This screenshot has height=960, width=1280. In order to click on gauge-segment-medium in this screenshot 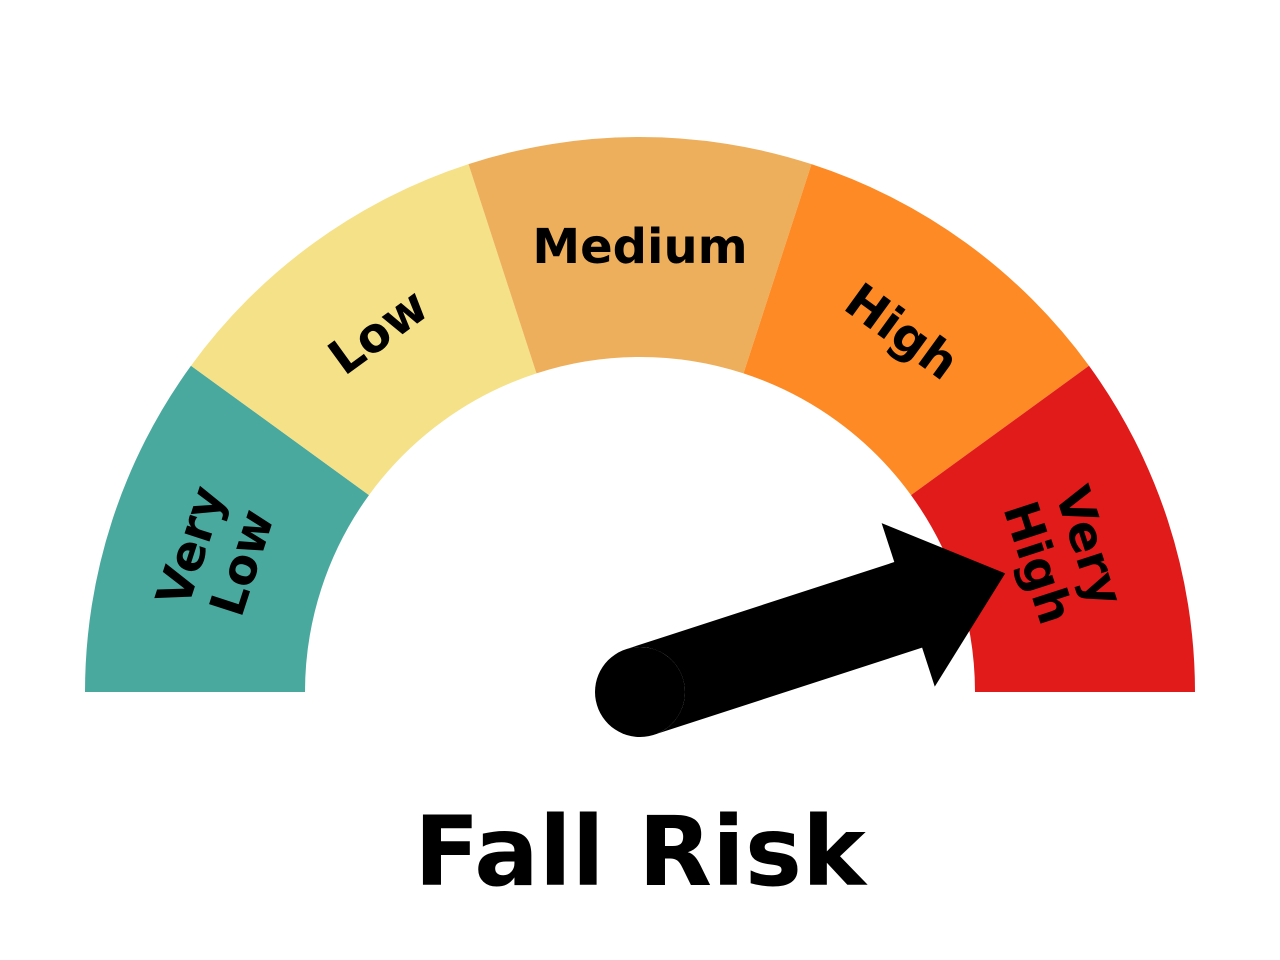, I will do `click(640, 255)`.